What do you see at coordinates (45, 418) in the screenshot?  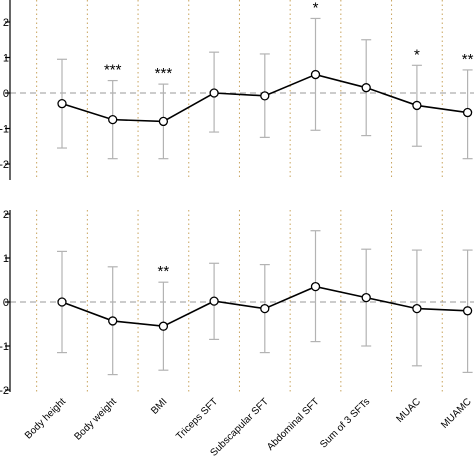 I see `category-label: Body height` at bounding box center [45, 418].